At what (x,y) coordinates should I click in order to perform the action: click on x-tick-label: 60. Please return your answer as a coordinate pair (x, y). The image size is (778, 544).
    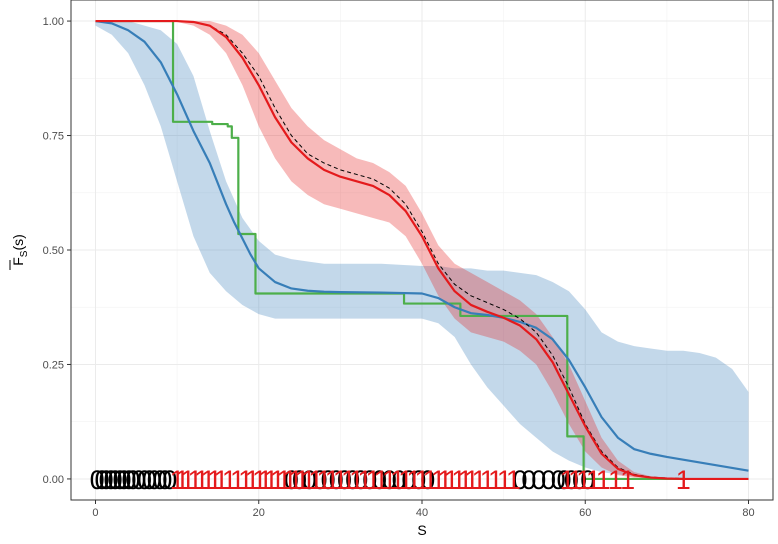
    Looking at the image, I should click on (585, 513).